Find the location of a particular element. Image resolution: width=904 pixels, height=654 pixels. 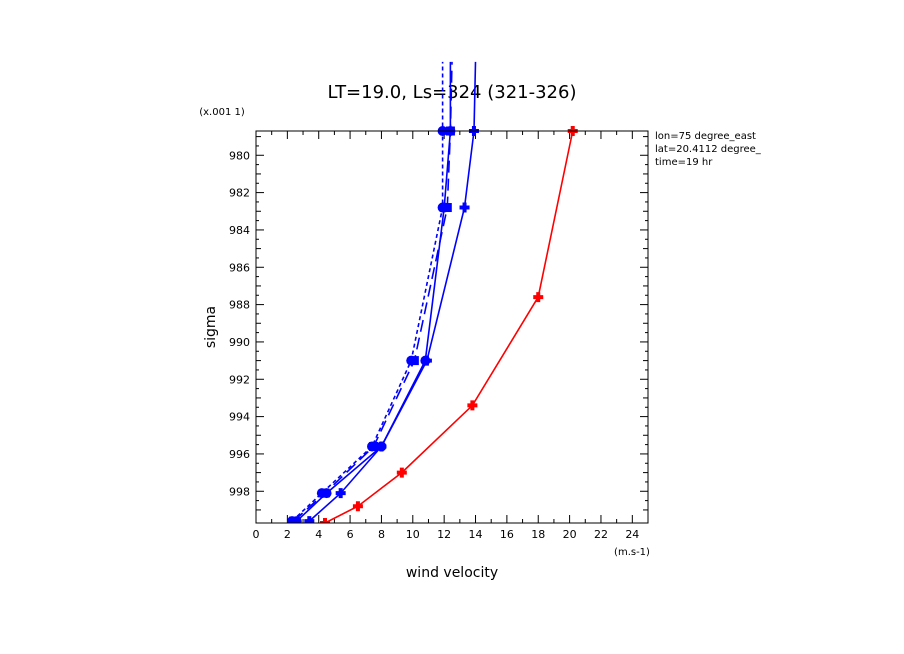

y-tick-label: 984 is located at coordinates (239, 230).